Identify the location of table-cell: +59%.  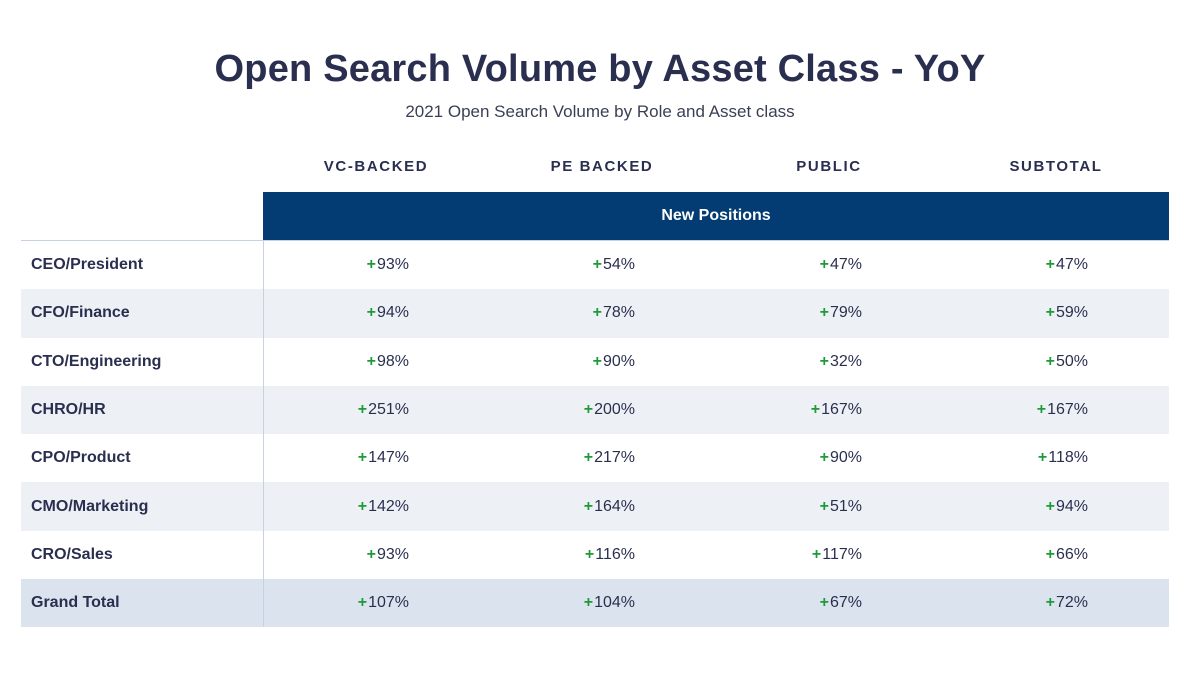
(1028, 313).